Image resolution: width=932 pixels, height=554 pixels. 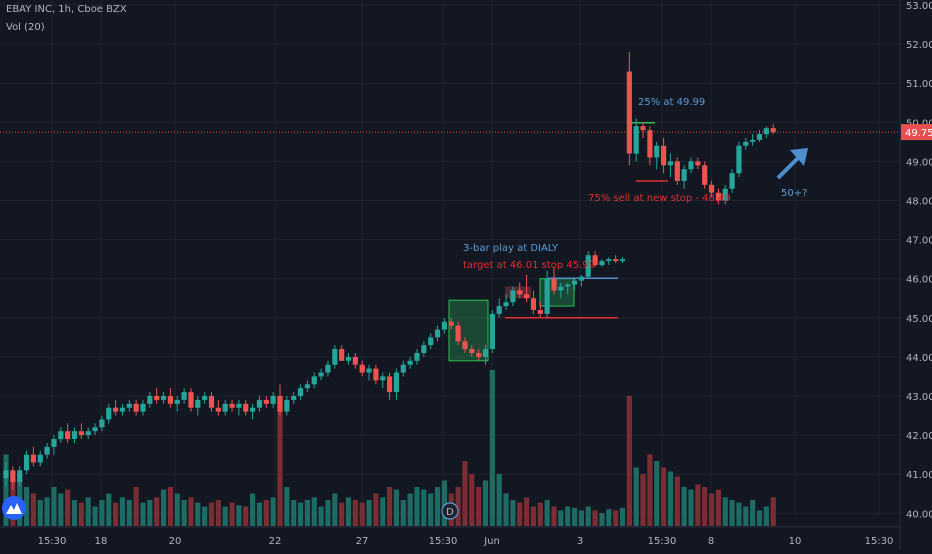 I want to click on last-price-tag, so click(x=916, y=132).